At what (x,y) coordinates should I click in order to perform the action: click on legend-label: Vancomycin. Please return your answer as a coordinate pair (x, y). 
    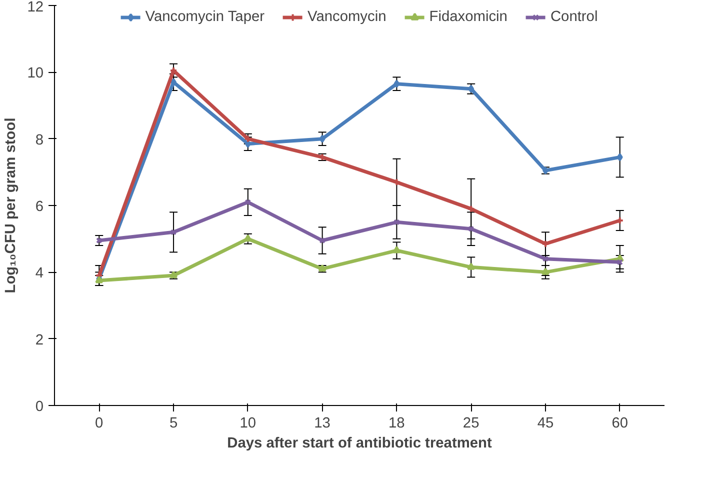
    Looking at the image, I should click on (347, 17).